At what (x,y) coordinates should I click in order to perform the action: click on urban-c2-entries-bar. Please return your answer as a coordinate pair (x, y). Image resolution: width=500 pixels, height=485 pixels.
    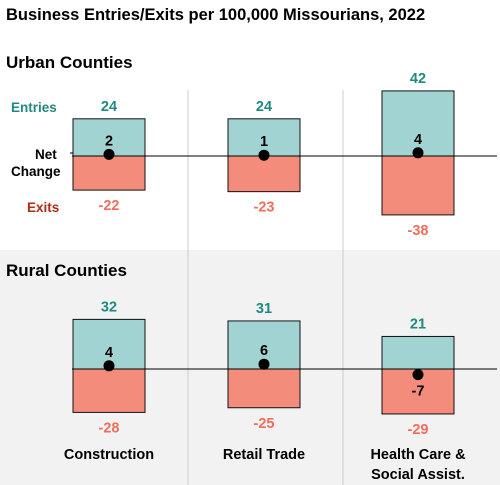
    Looking at the image, I should click on (418, 123).